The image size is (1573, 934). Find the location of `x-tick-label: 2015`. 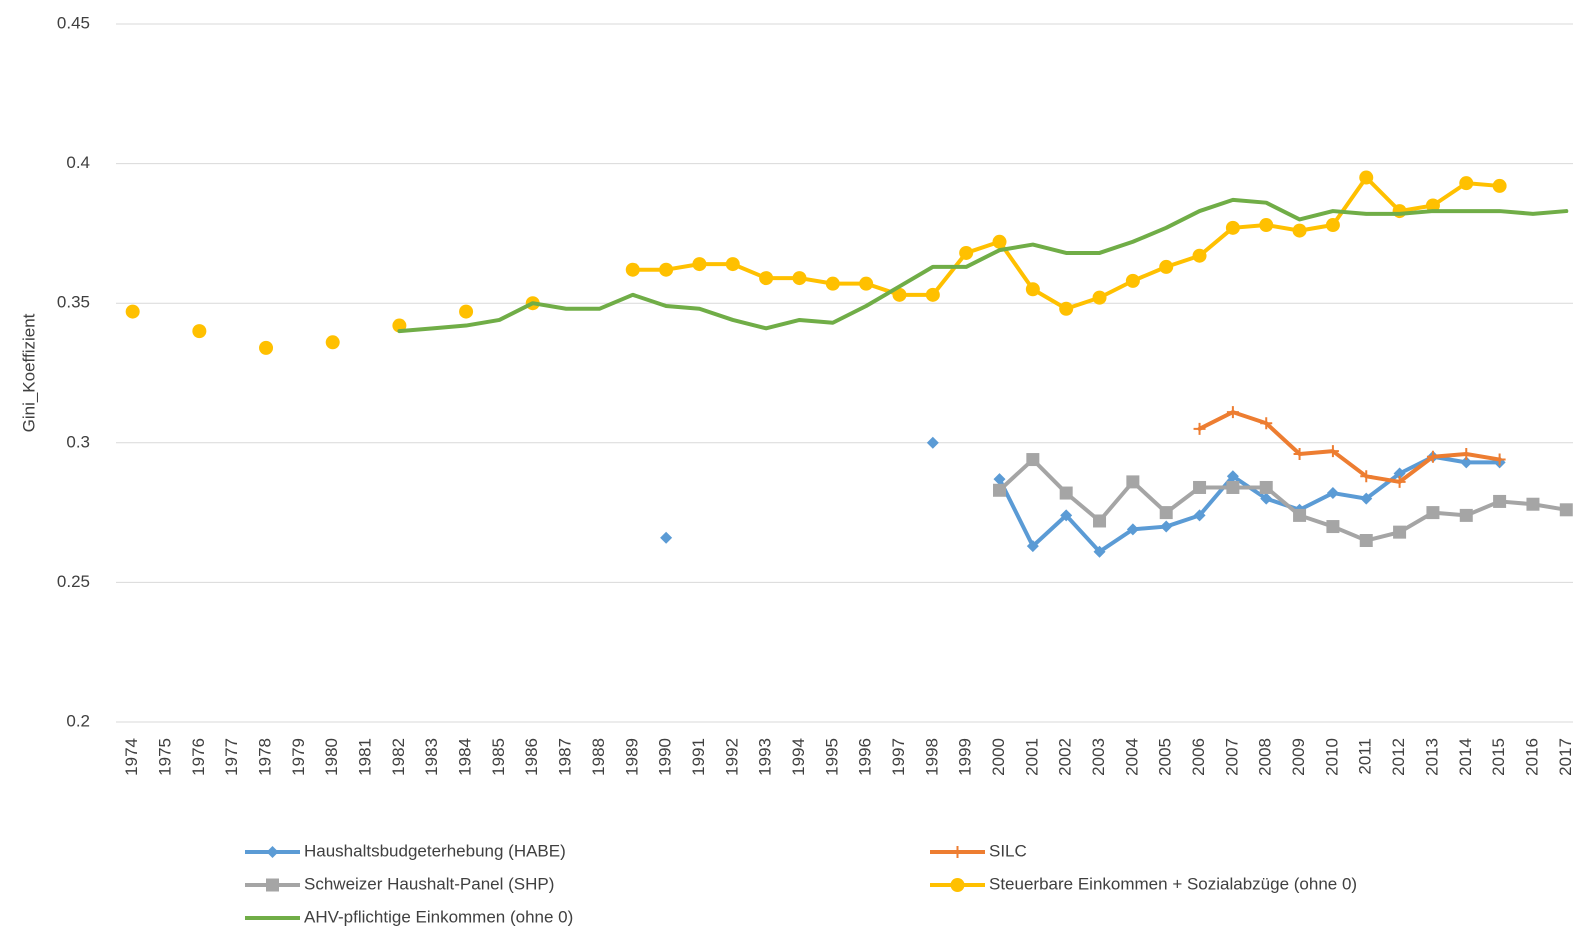

x-tick-label: 2015 is located at coordinates (1498, 757).